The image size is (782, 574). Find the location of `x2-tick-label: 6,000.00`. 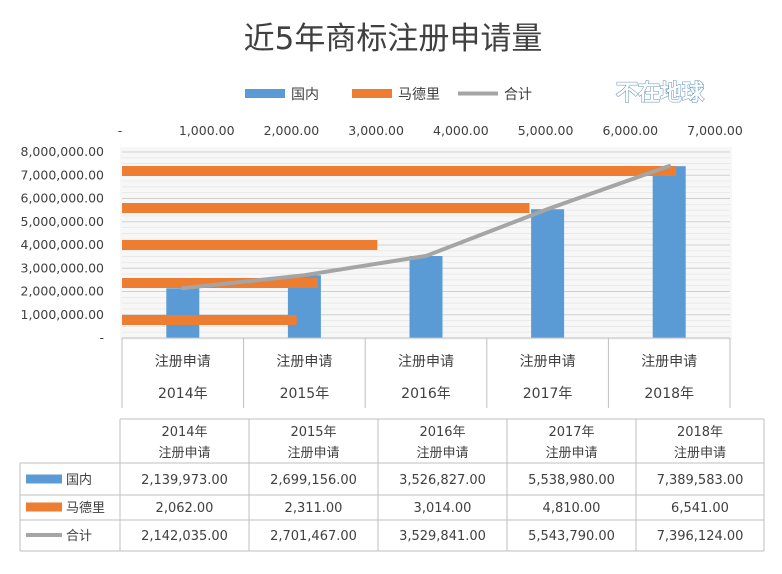

x2-tick-label: 6,000.00 is located at coordinates (630, 130).